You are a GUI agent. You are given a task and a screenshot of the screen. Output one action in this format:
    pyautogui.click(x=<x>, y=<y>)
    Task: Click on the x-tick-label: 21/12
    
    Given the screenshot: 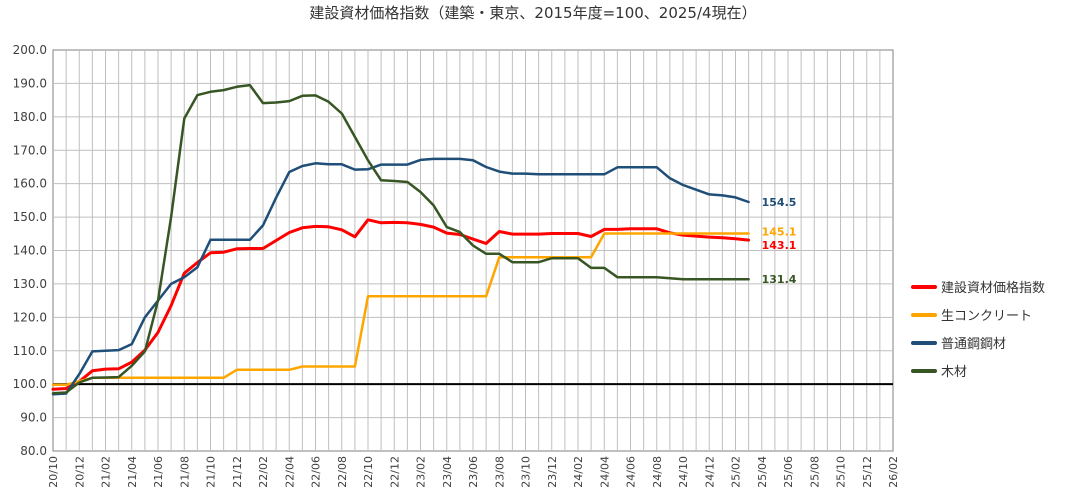 What is the action you would take?
    pyautogui.click(x=237, y=472)
    